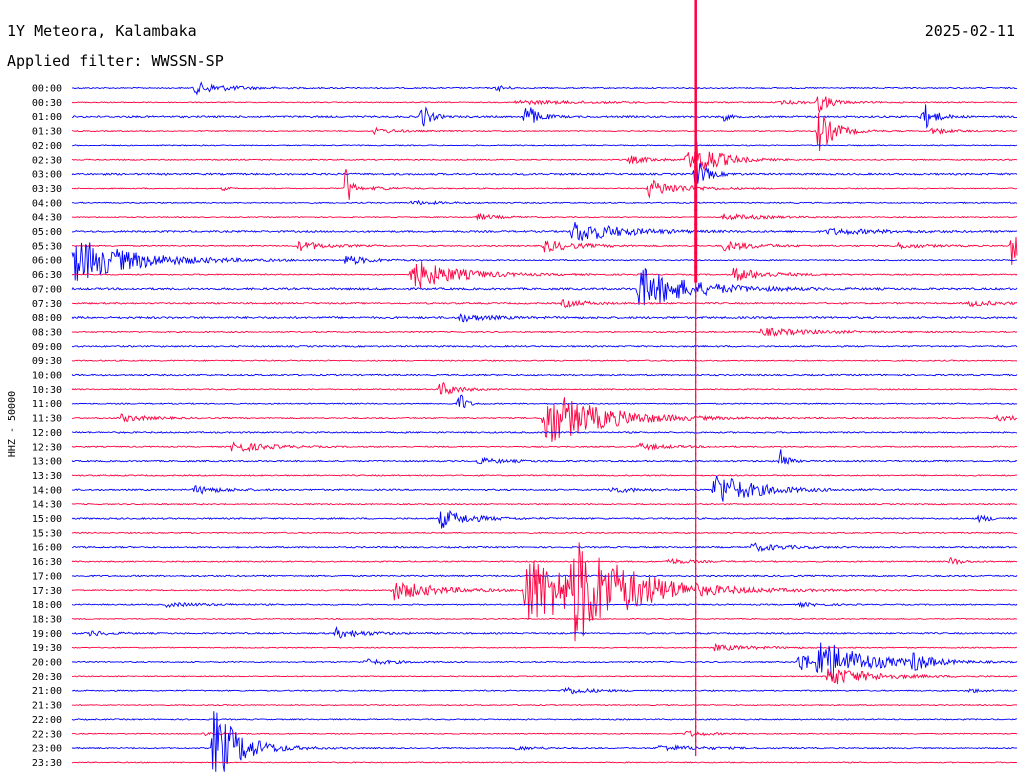 The width and height of the screenshot is (1024, 780). What do you see at coordinates (47, 763) in the screenshot?
I see `time-label: 23:30` at bounding box center [47, 763].